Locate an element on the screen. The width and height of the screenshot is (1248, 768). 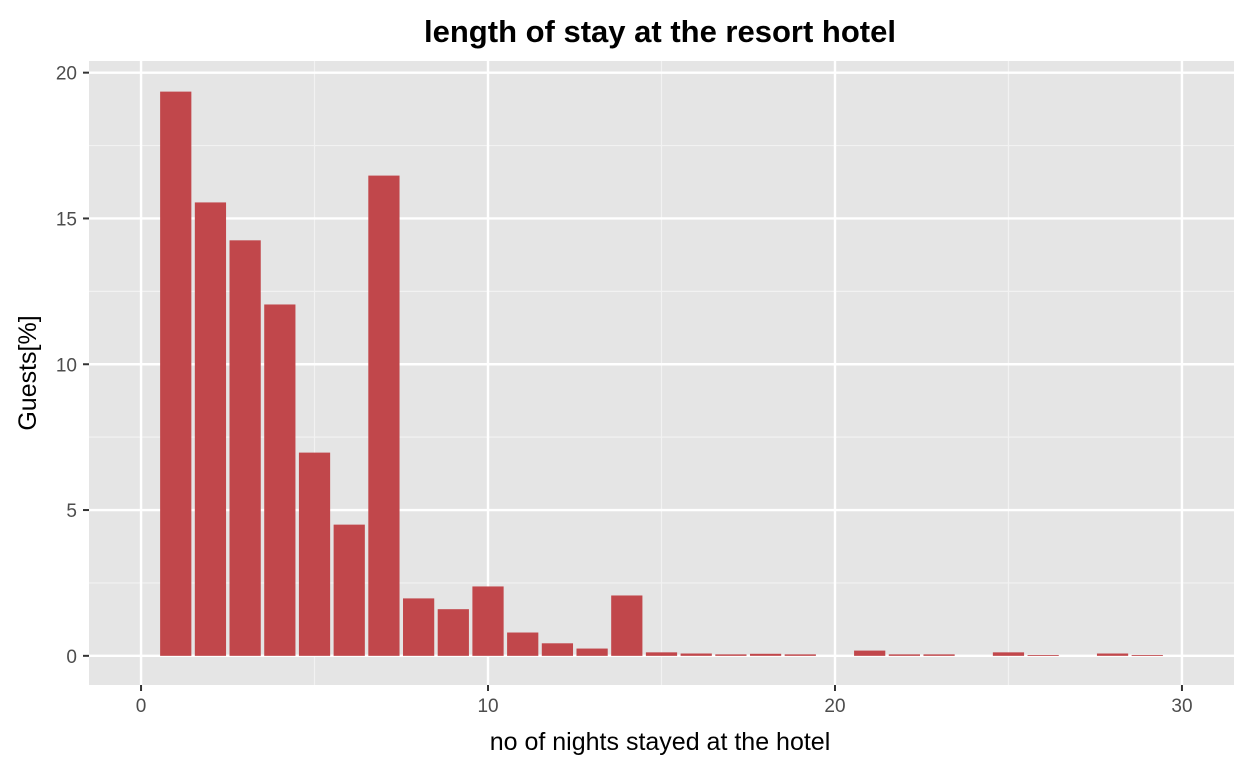
chart-title: length of stay at the resort hotel is located at coordinates (660, 31).